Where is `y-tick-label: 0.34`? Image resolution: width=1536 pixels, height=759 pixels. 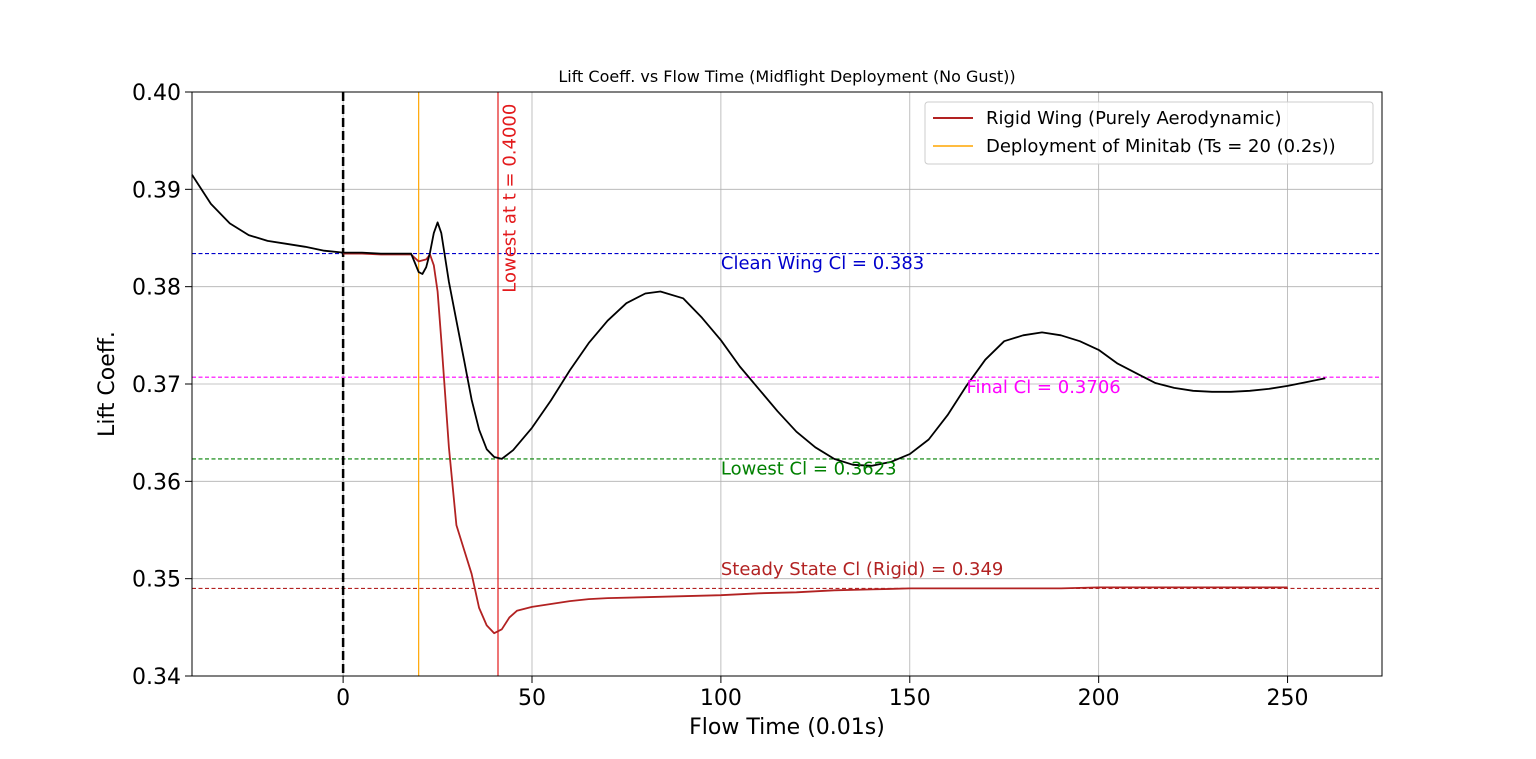 y-tick-label: 0.34 is located at coordinates (156, 677).